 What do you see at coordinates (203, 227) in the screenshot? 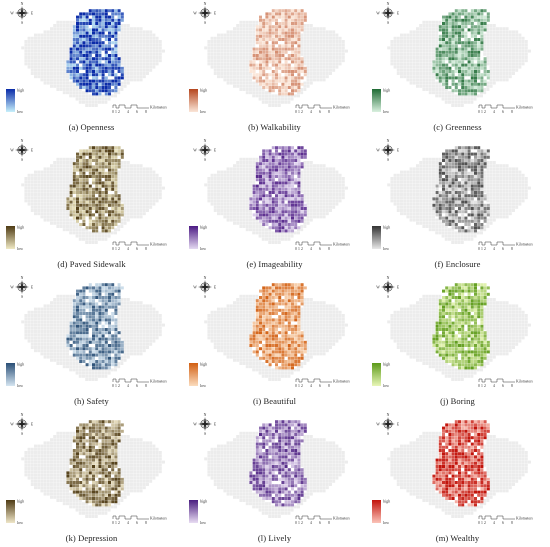
I see `legend-high-label: high` at bounding box center [203, 227].